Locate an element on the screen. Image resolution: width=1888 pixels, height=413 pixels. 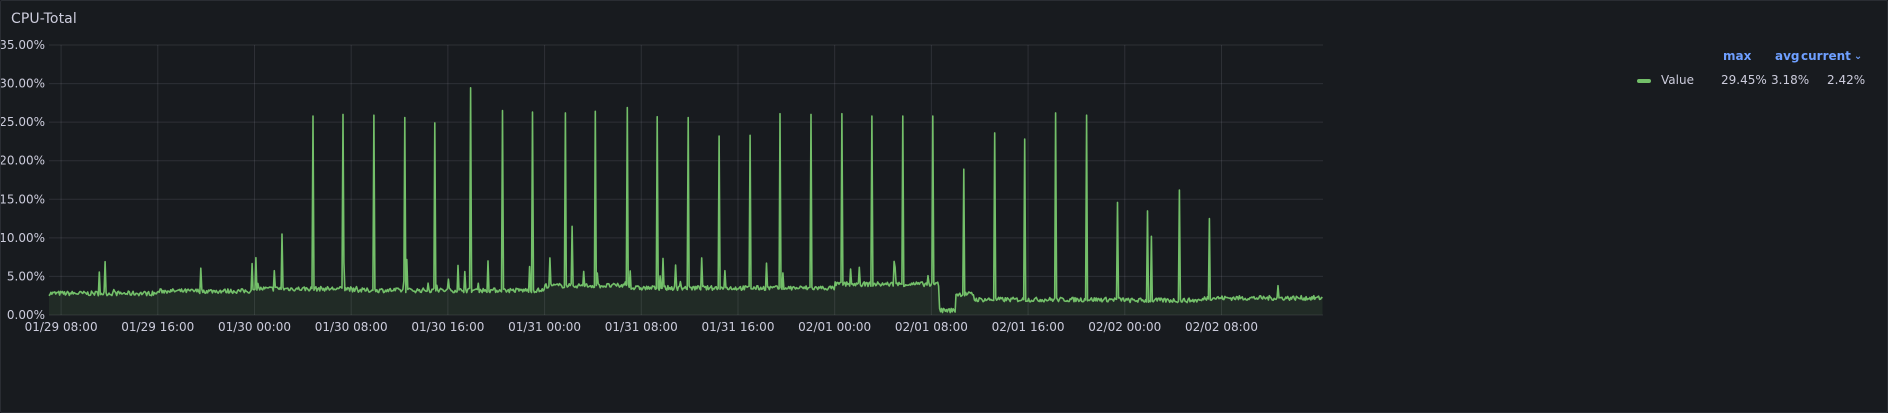
y-tick-label: 10.00% is located at coordinates (23, 238).